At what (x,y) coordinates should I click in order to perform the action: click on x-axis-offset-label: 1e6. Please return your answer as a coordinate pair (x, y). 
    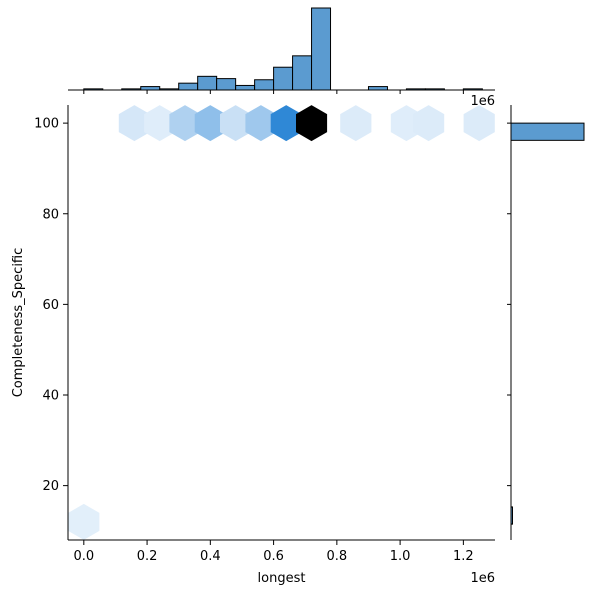
    Looking at the image, I should click on (482, 578).